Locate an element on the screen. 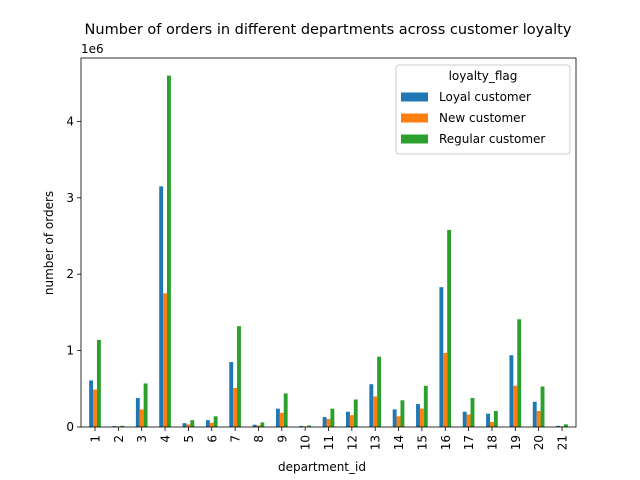 The height and width of the screenshot is (480, 640). x-tick-label: 10 is located at coordinates (306, 442).